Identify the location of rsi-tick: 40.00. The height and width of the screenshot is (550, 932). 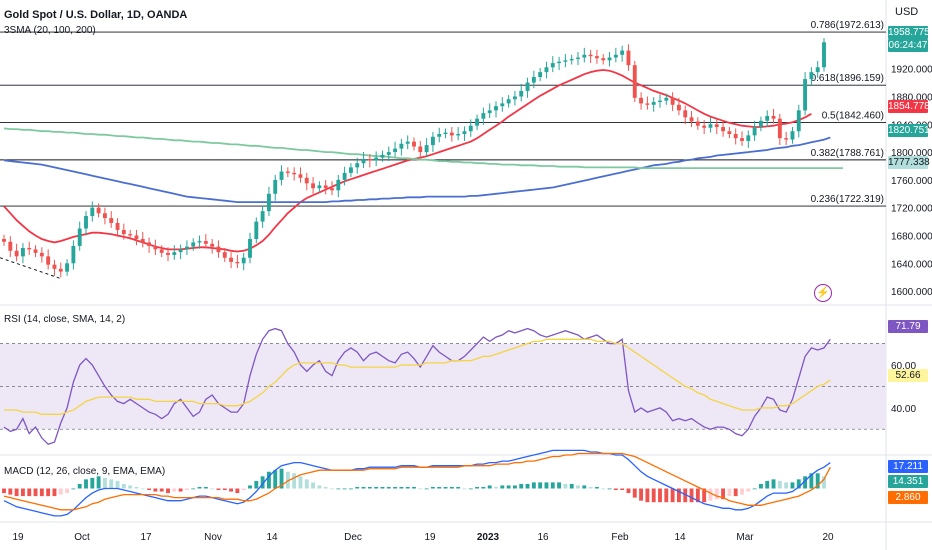
(903, 409).